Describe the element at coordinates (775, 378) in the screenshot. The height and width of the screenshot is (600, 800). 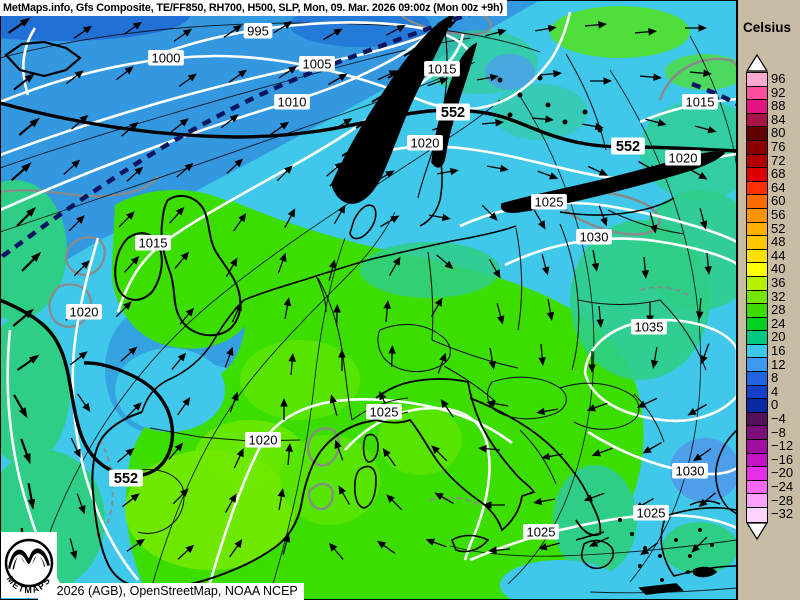
I see `legend-value: 8` at that location.